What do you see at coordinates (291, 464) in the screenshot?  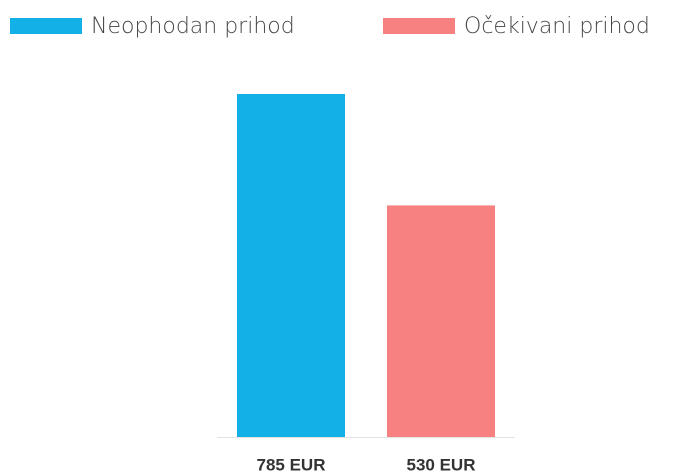 I see `value-label: 785 EUR` at bounding box center [291, 464].